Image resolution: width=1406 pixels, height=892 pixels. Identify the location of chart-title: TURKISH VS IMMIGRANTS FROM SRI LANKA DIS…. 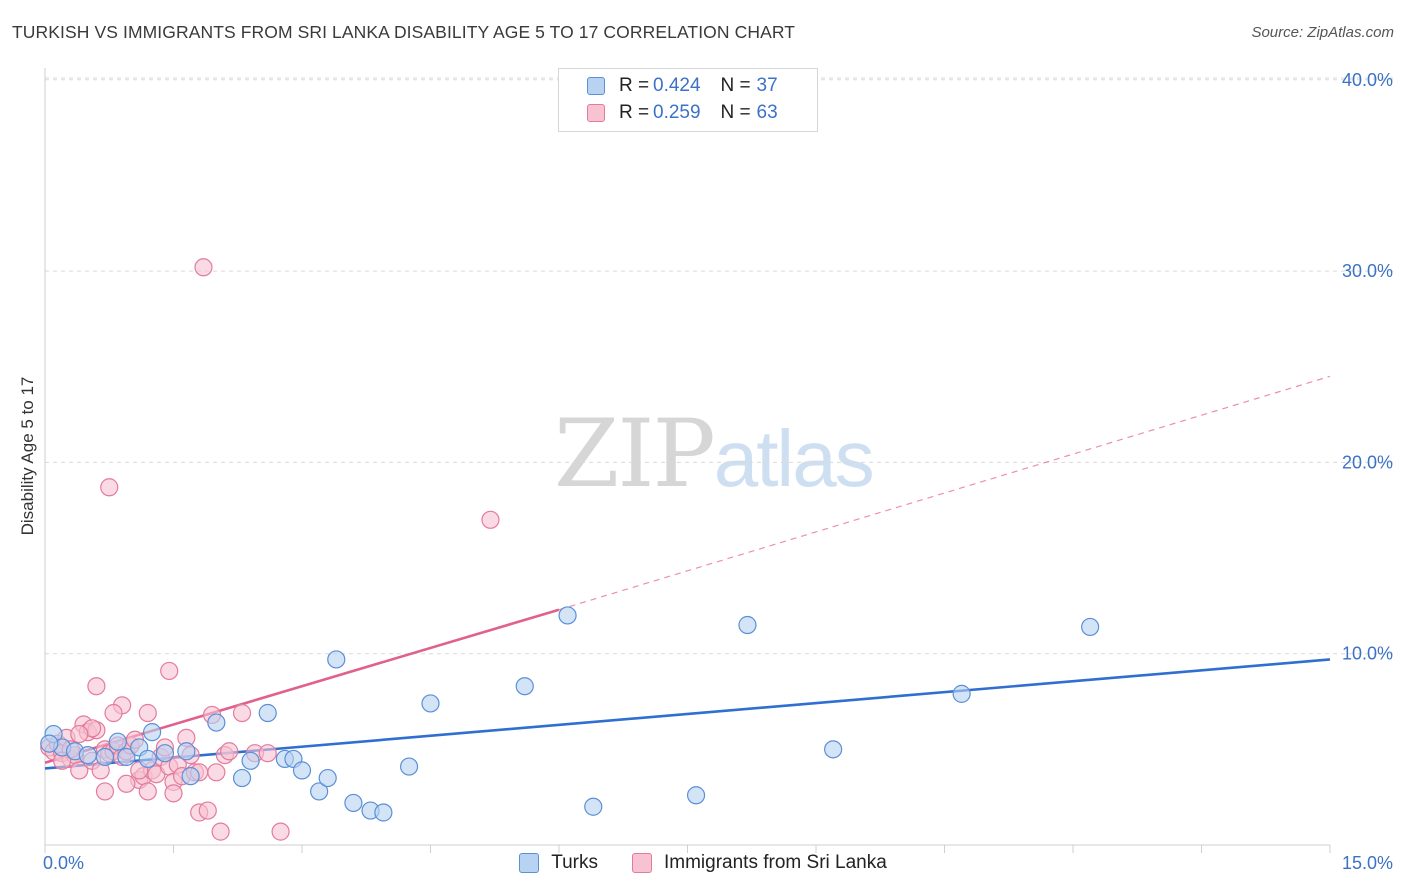
(404, 32).